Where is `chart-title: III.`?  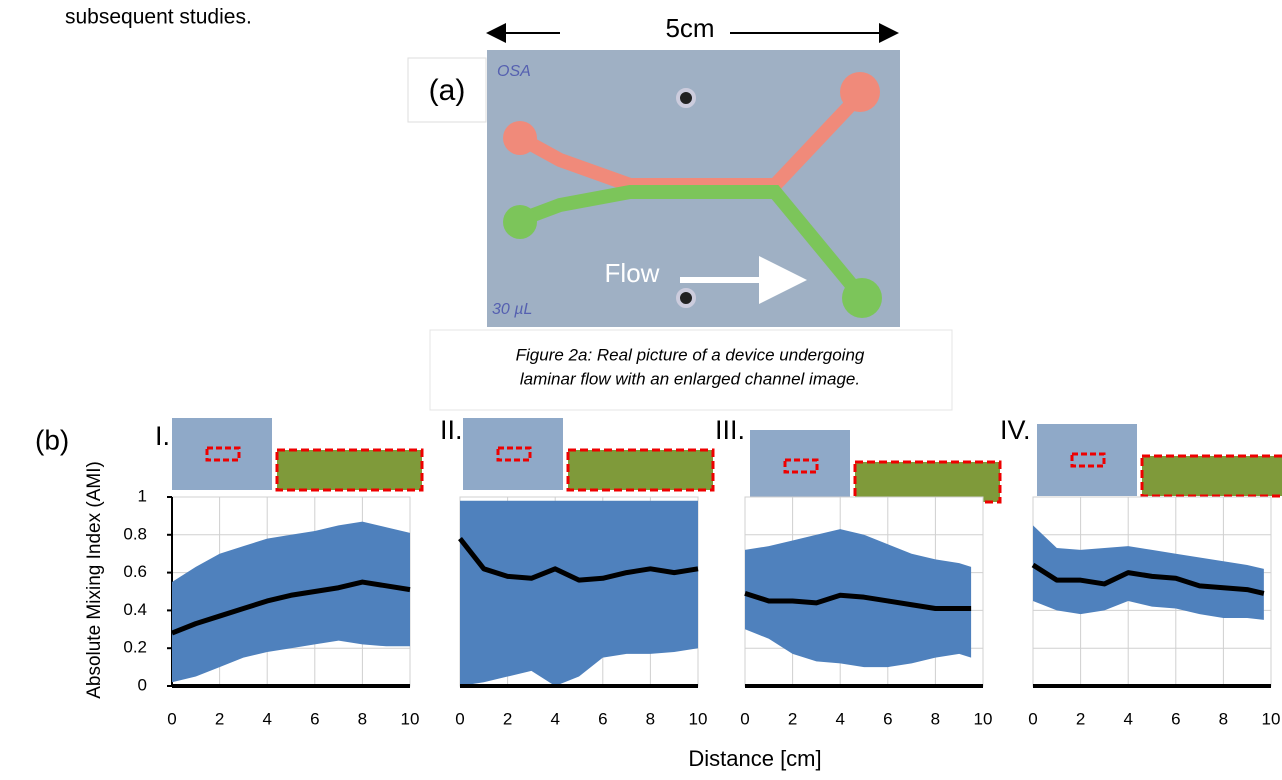 chart-title: III. is located at coordinates (730, 430).